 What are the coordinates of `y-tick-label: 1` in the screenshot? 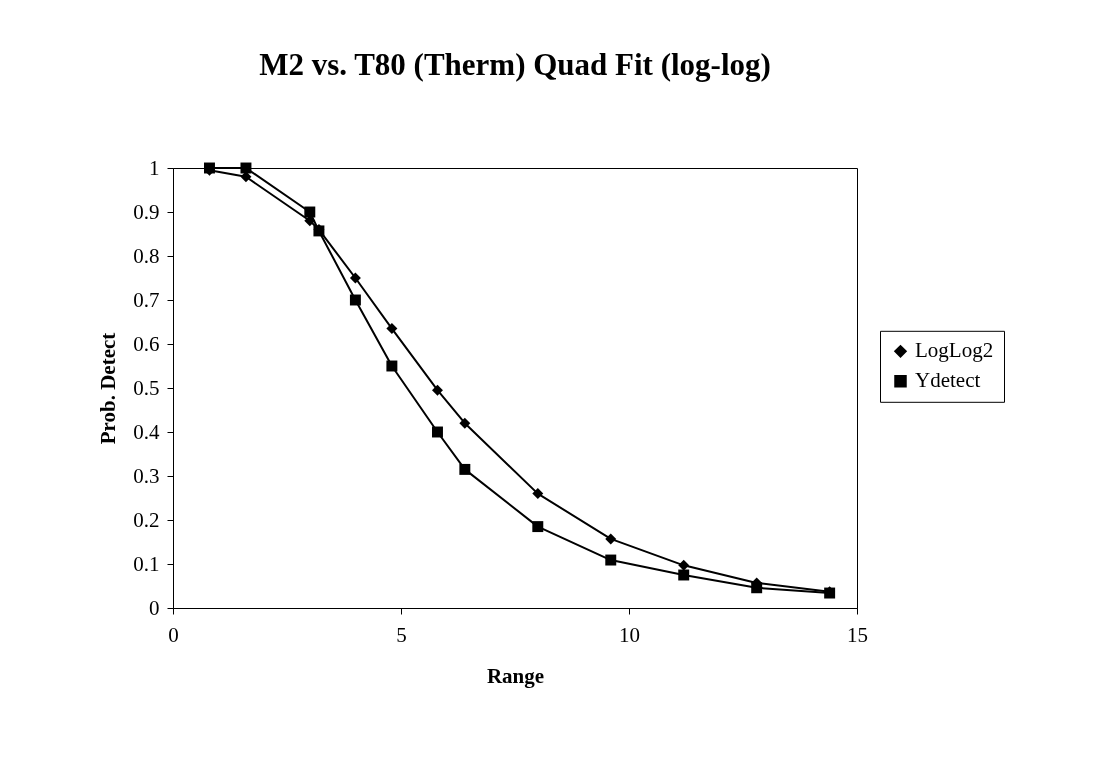 It's located at (154, 167).